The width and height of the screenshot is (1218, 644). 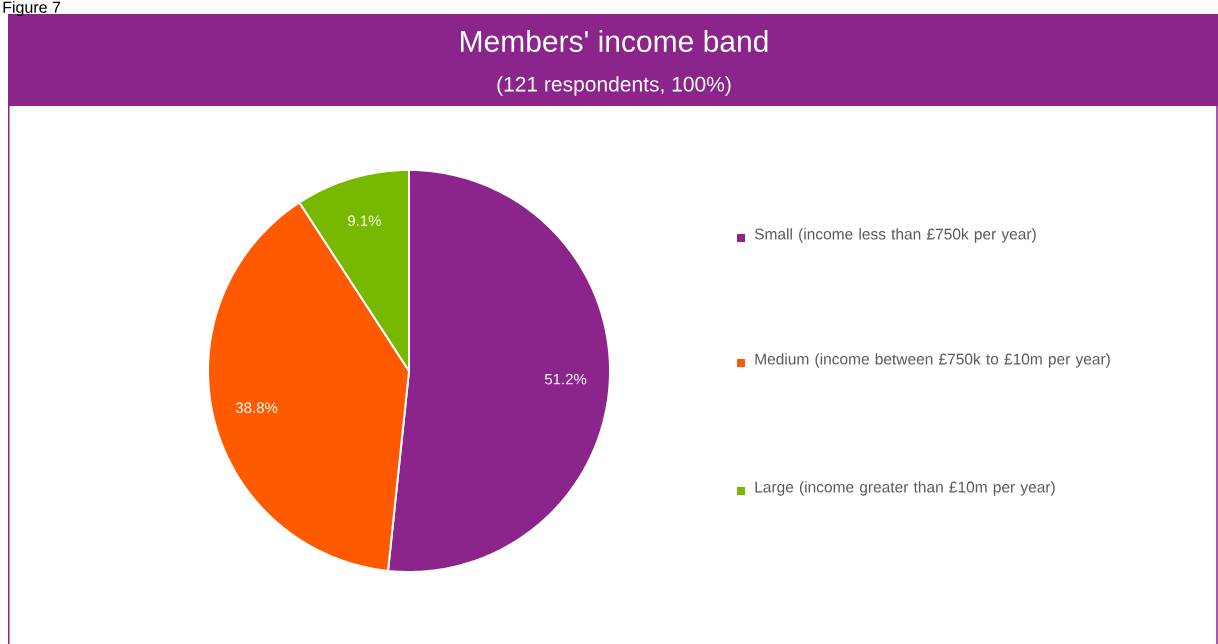 I want to click on data-label: 51.2%, so click(x=565, y=379).